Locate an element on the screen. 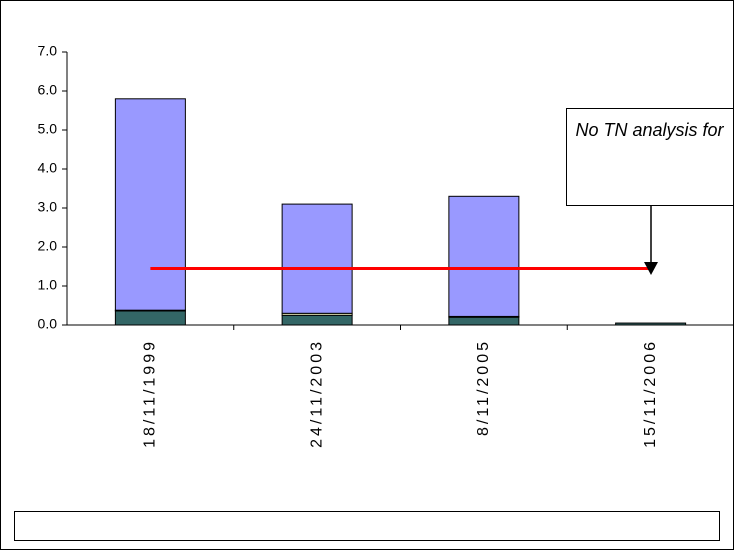 The height and width of the screenshot is (550, 734). y-tick-label: 4.0 is located at coordinates (48, 168).